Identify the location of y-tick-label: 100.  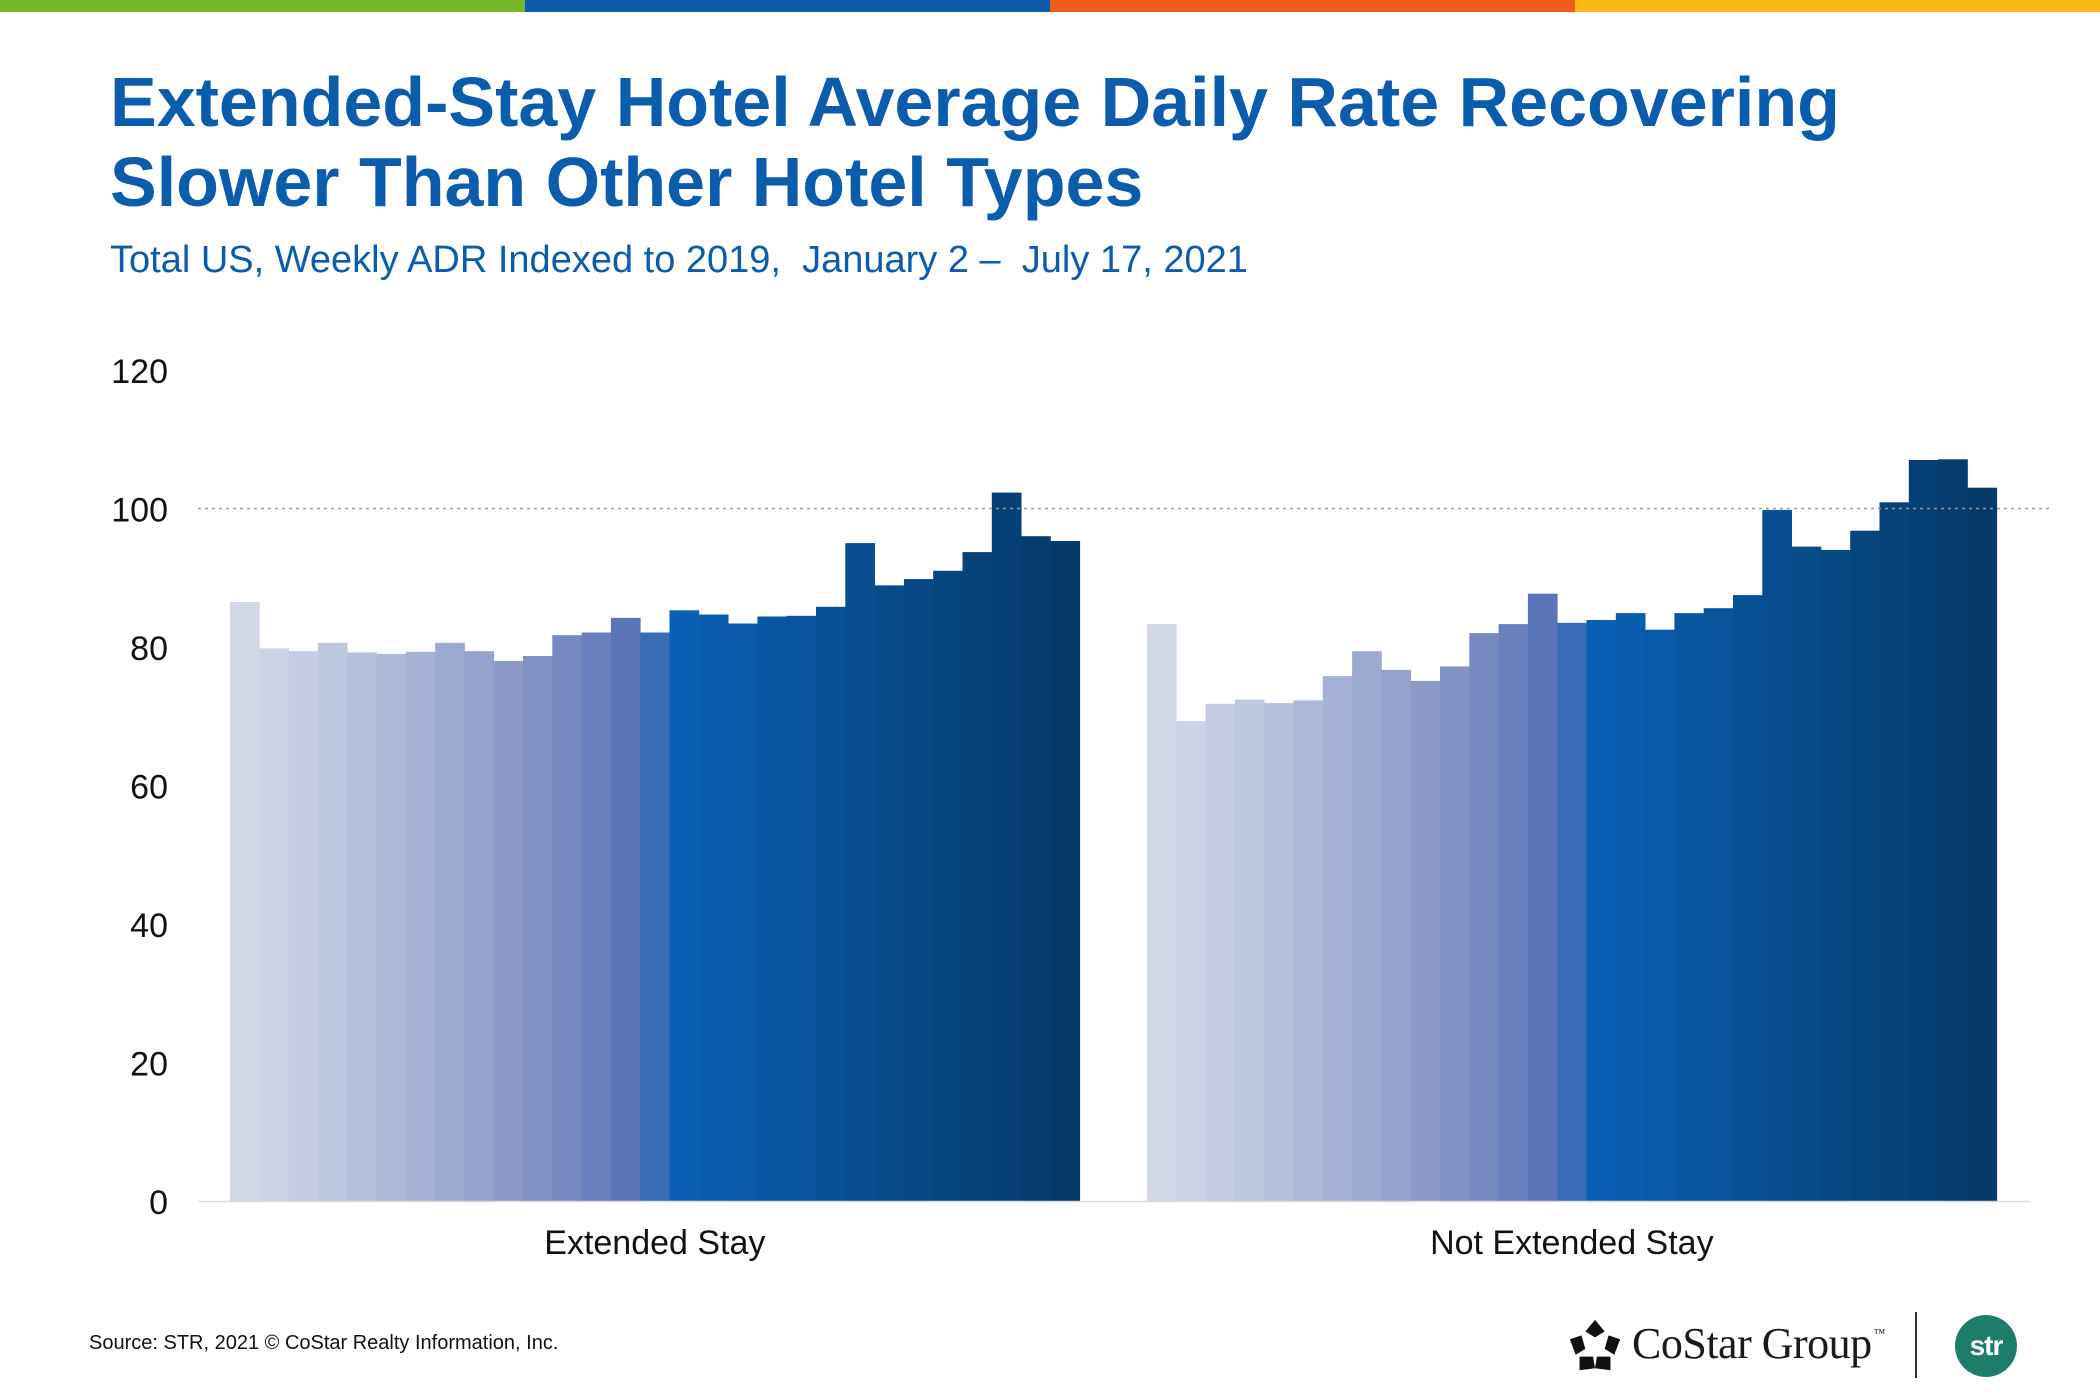
(139, 511).